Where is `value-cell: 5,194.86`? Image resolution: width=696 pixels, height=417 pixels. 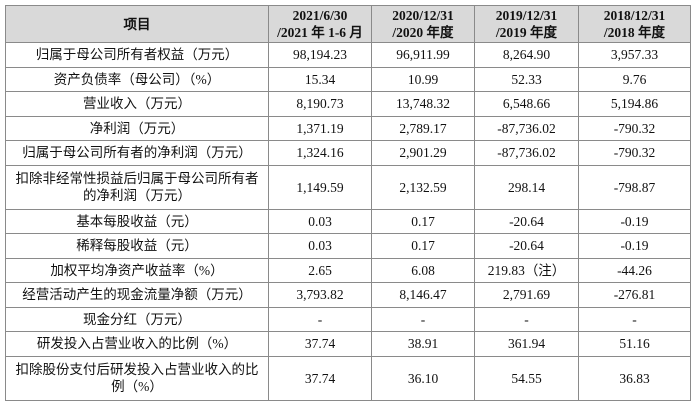 value-cell: 5,194.86 is located at coordinates (634, 104).